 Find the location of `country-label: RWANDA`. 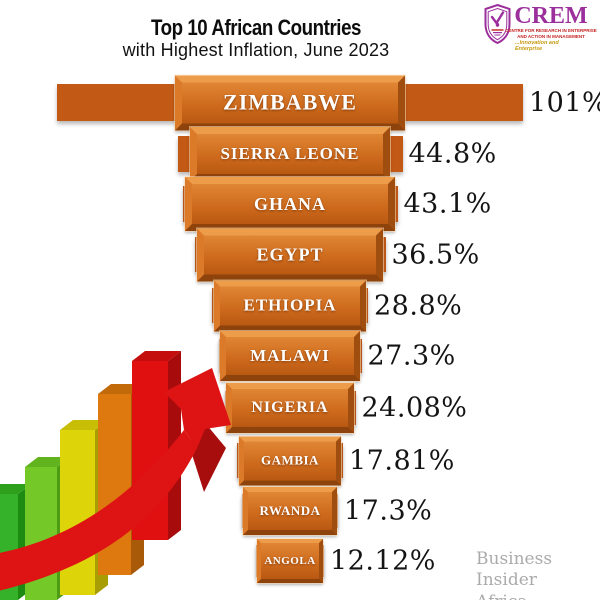

country-label: RWANDA is located at coordinates (290, 510).